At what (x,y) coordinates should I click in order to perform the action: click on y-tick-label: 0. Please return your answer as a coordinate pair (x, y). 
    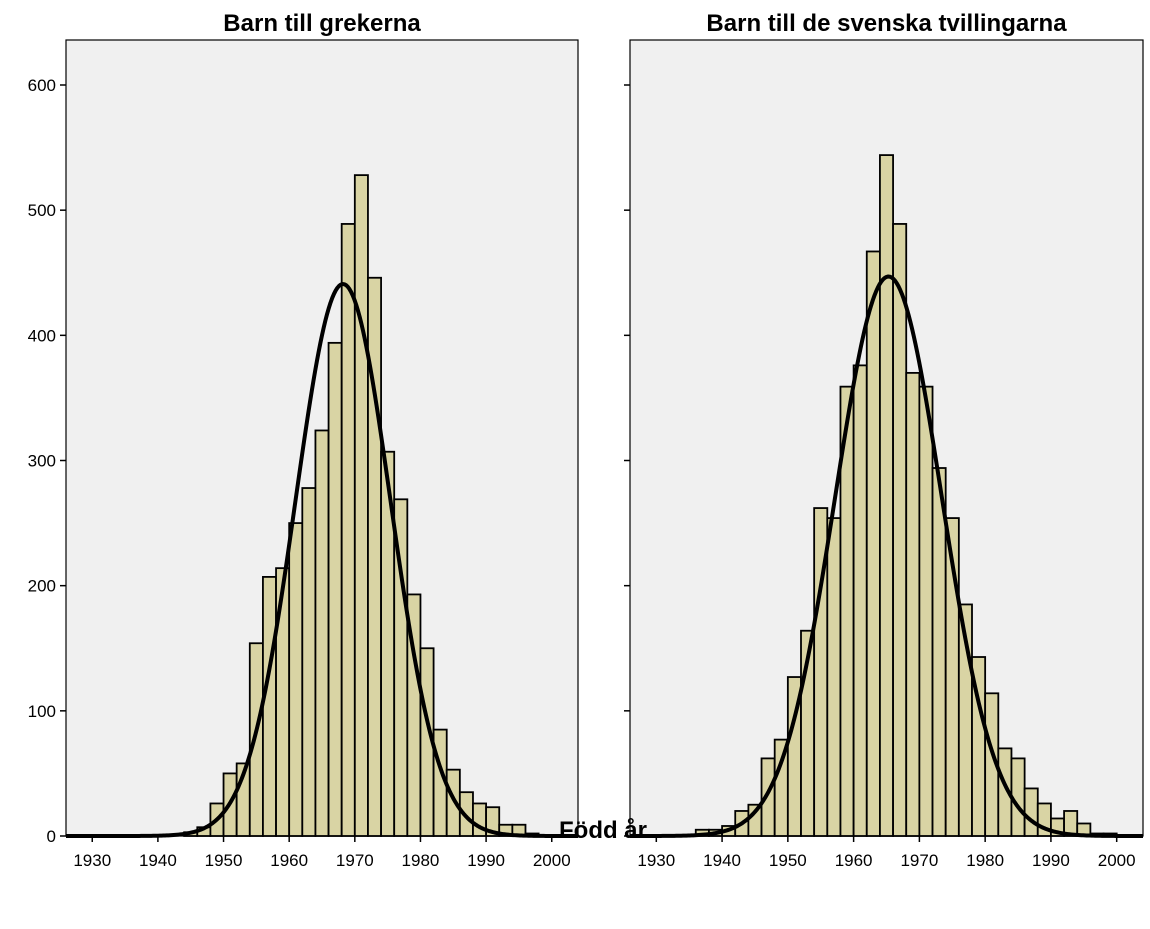
    Looking at the image, I should click on (51, 836).